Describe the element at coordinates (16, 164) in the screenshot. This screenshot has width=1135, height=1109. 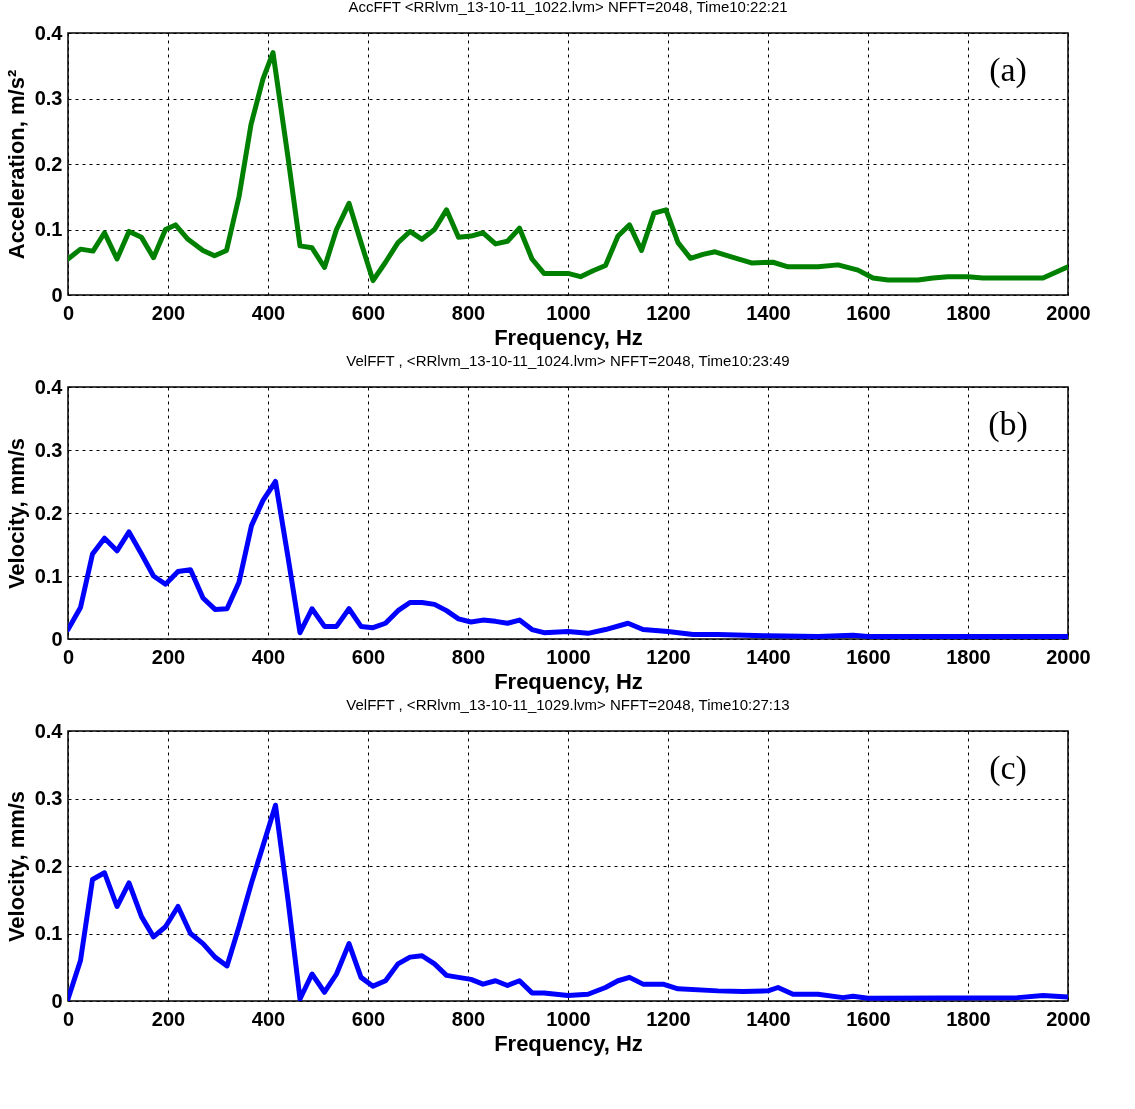
I see `y-axis-title: Acceleration, m/s²` at that location.